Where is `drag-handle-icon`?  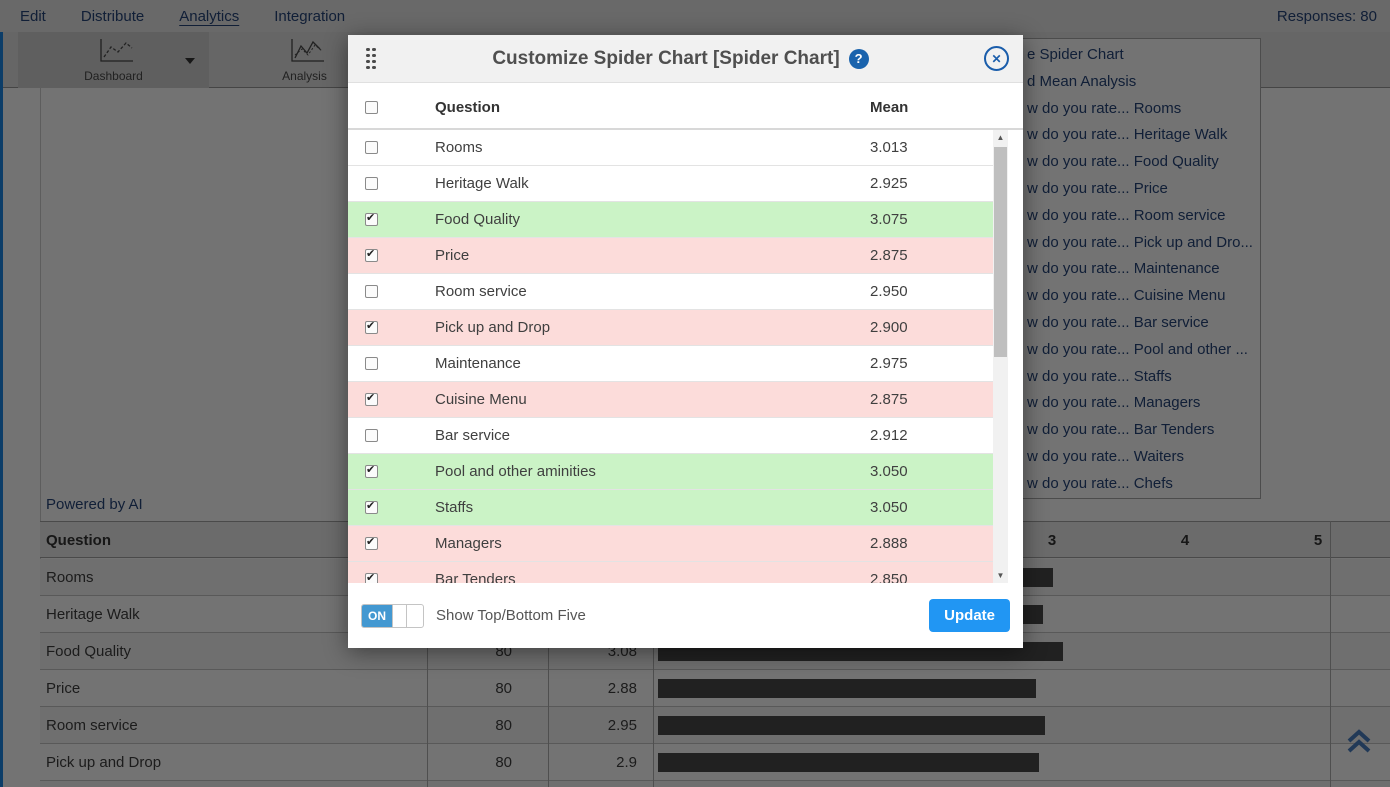 drag-handle-icon is located at coordinates (371, 59).